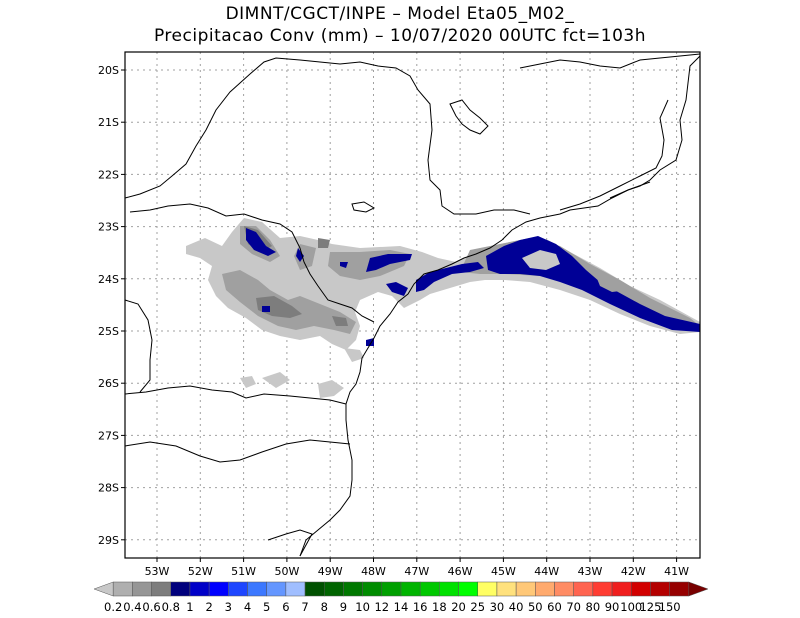 The width and height of the screenshot is (800, 618). What do you see at coordinates (612, 607) in the screenshot?
I see `legend-label: 90` at bounding box center [612, 607].